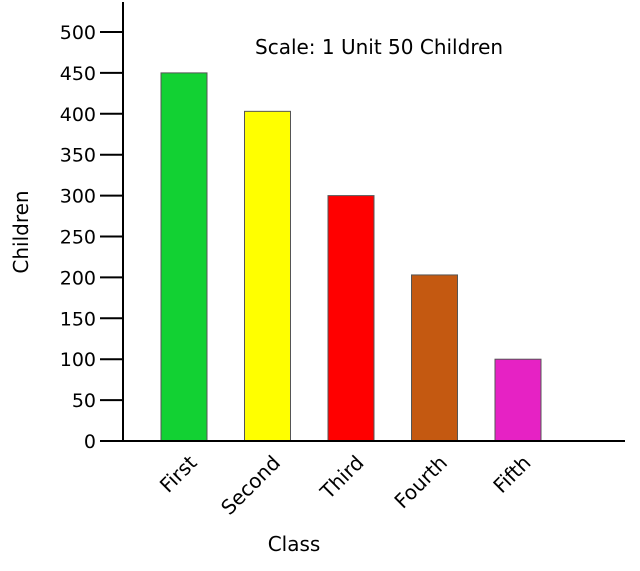  I want to click on y-axis-ticks: 0 50 100 150 200 250 300 350 400 450 500, so click(91, 237).